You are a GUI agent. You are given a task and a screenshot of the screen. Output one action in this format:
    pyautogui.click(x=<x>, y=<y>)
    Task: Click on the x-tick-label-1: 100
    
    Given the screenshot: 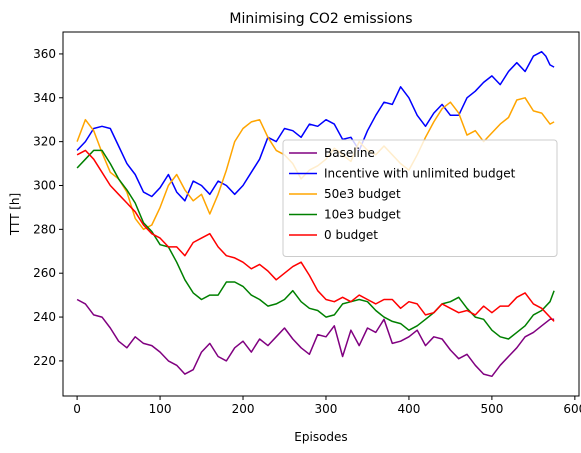 What is the action you would take?
    pyautogui.click(x=160, y=409)
    